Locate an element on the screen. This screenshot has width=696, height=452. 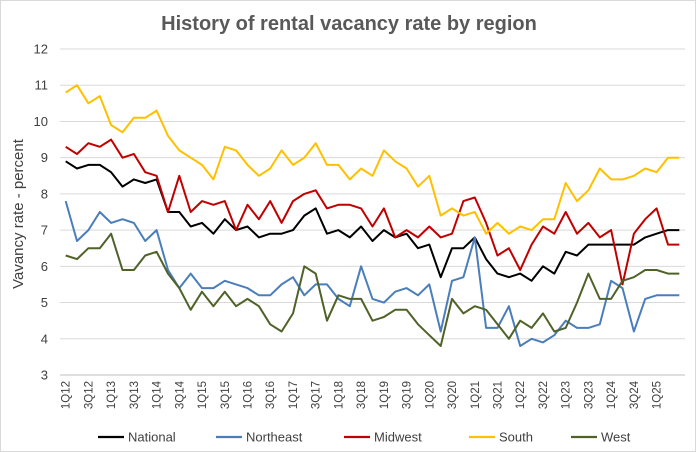
x-tick-label-1Q17: 1Q17 is located at coordinates (294, 395).